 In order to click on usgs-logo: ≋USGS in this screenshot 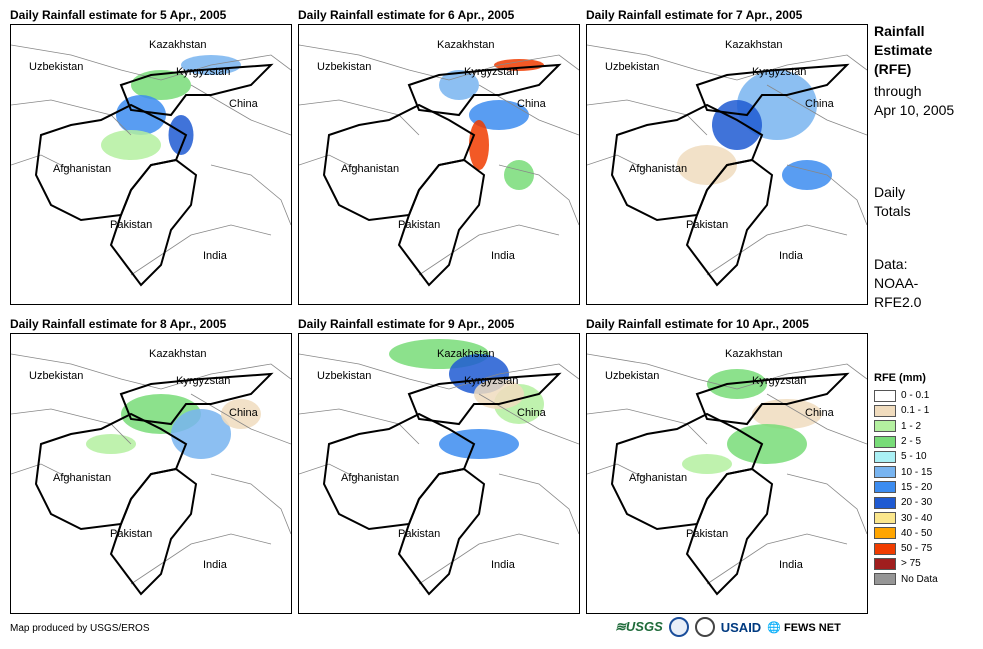, I will do `click(639, 626)`.